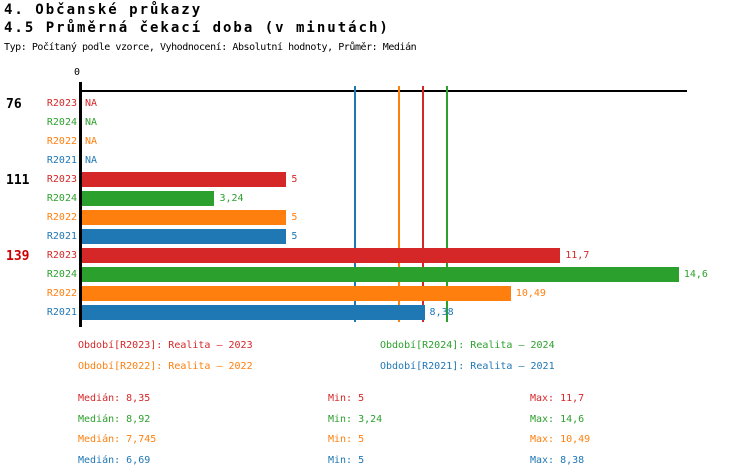  I want to click on stat-min-r2023: Min: 5, so click(346, 398).